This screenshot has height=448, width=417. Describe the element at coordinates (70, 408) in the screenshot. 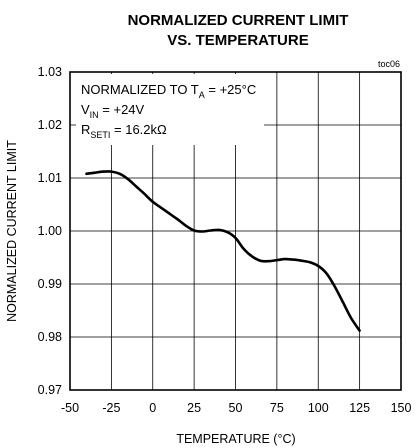

I see `x-tick-label: -50` at that location.